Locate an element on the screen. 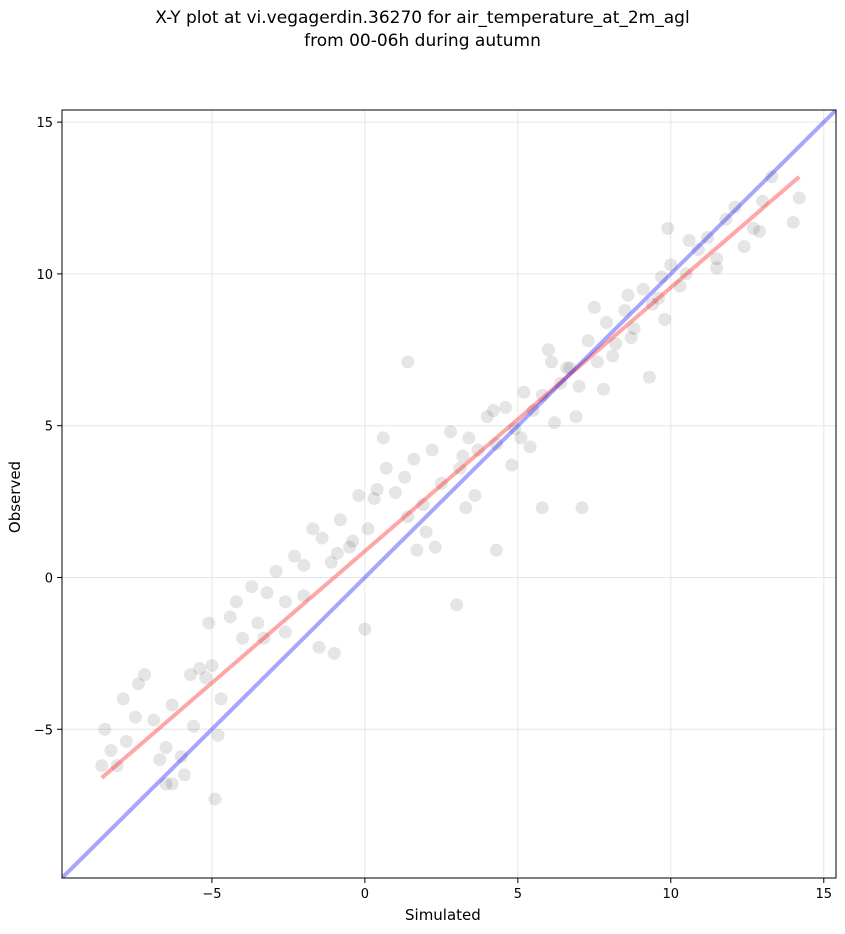 This screenshot has width=845, height=934. y-axis-ticks: −5 0 5 10 15 is located at coordinates (48, 427).